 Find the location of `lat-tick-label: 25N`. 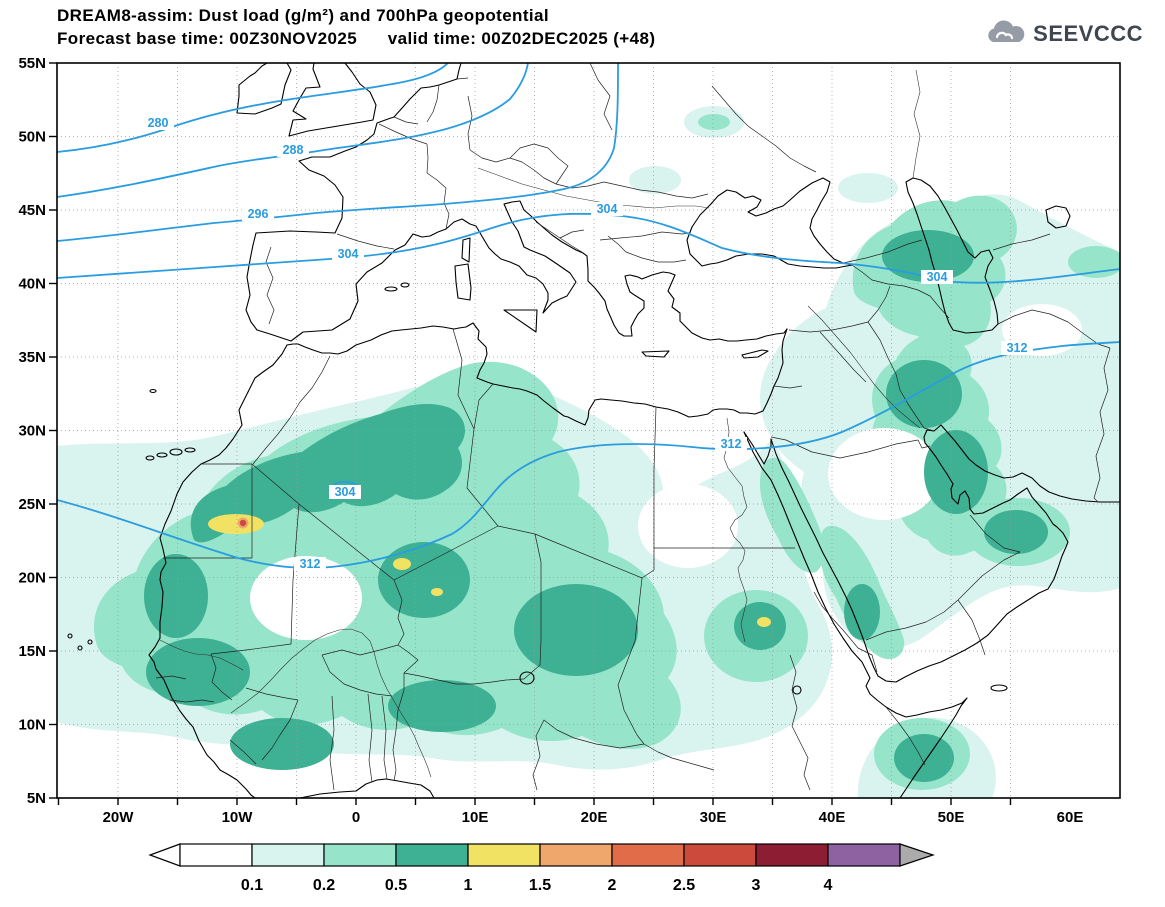

lat-tick-label: 25N is located at coordinates (32, 504).